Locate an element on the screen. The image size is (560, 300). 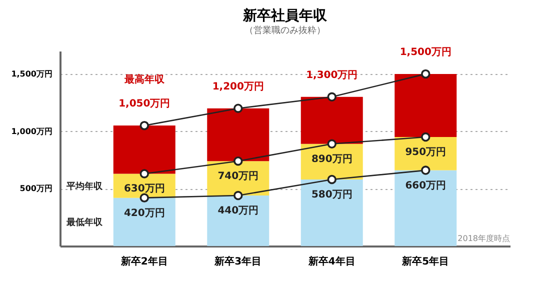
data-label: 740万円 is located at coordinates (238, 176).